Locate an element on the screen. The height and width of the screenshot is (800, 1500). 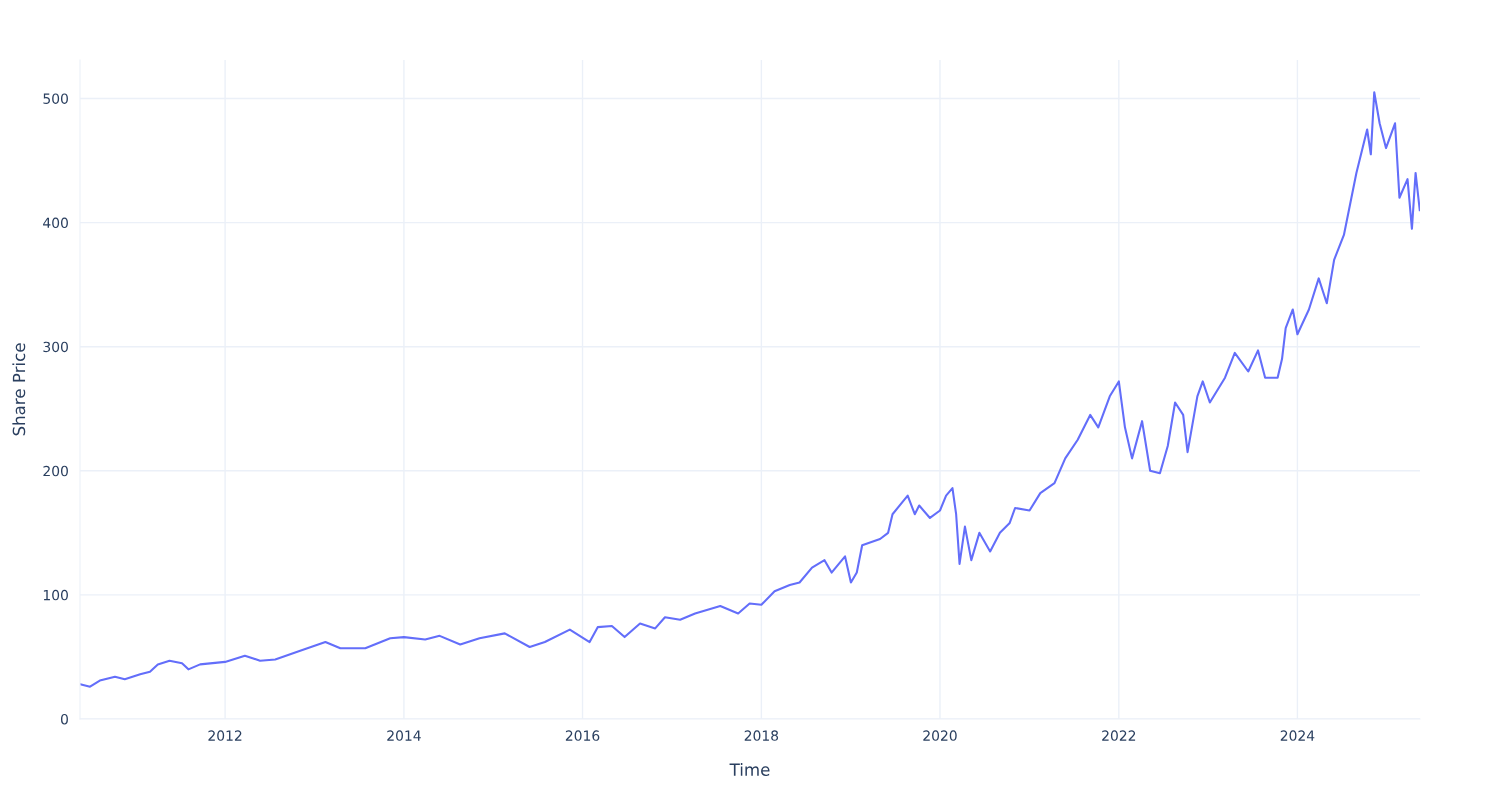
x-axis-title: Time is located at coordinates (749, 769).